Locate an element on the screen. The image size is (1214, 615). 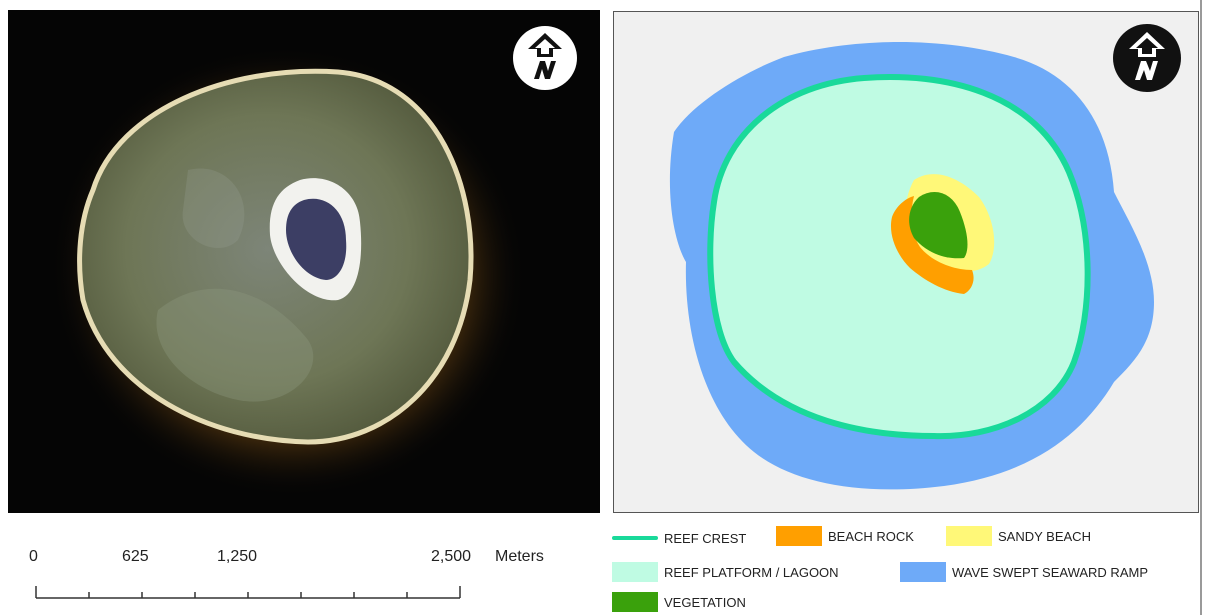
legend-item-reef-crest: REEF CREST is located at coordinates (679, 538).